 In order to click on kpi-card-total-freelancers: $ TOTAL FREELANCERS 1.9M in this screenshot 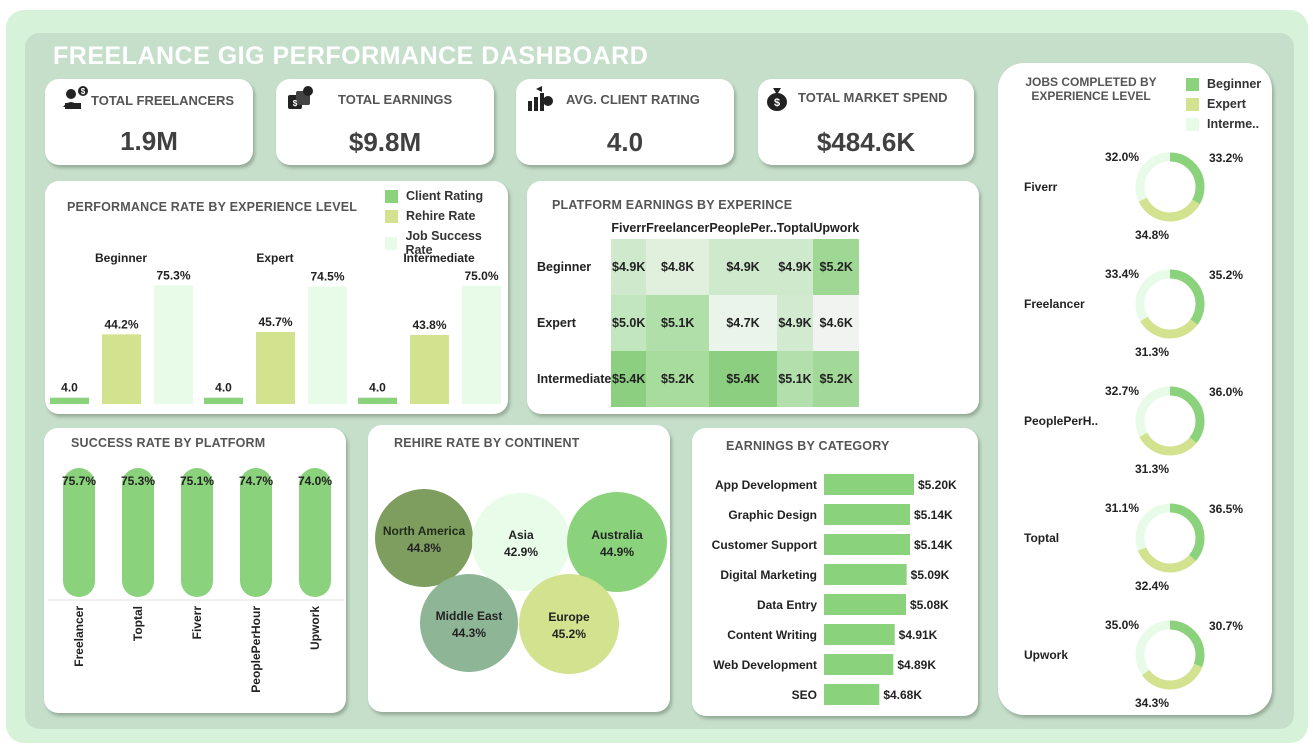, I will do `click(149, 122)`.